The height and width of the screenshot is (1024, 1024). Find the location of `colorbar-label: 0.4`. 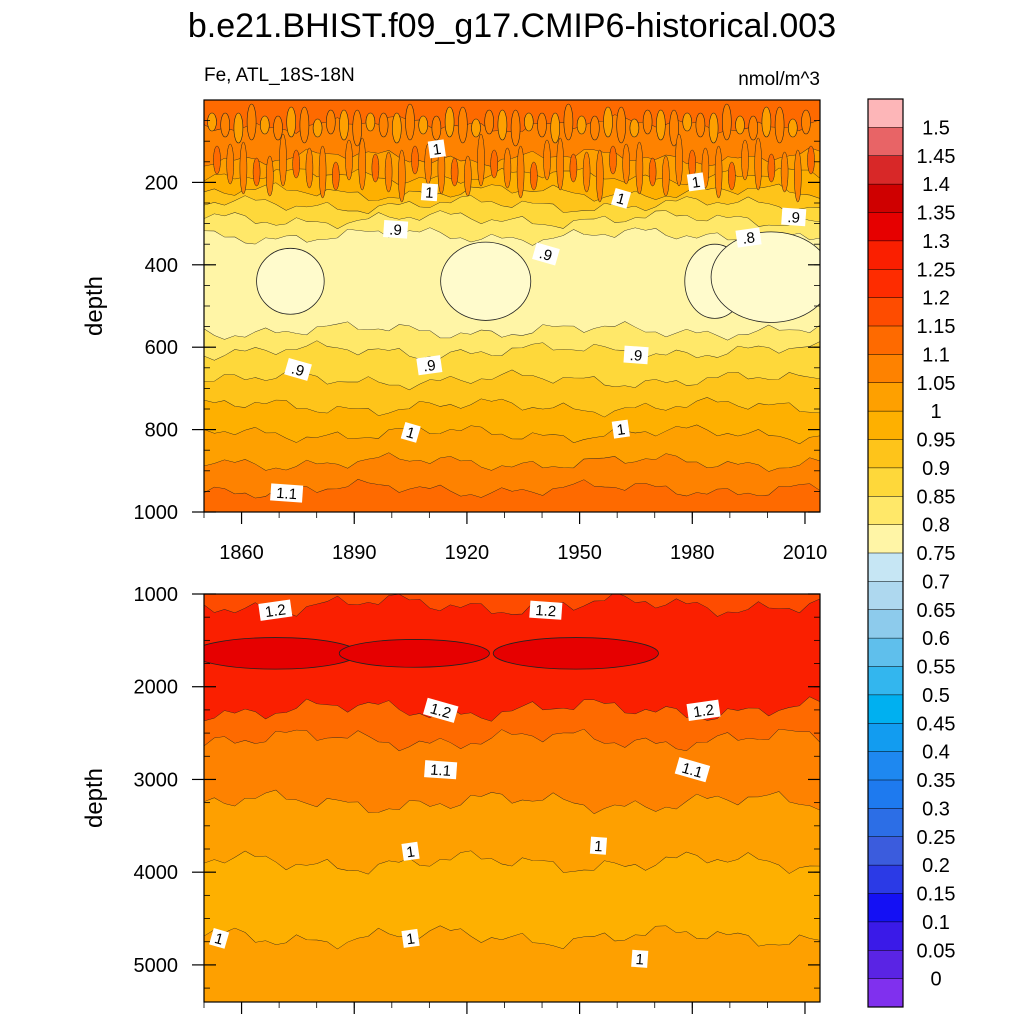

colorbar-label: 0.4 is located at coordinates (936, 753).